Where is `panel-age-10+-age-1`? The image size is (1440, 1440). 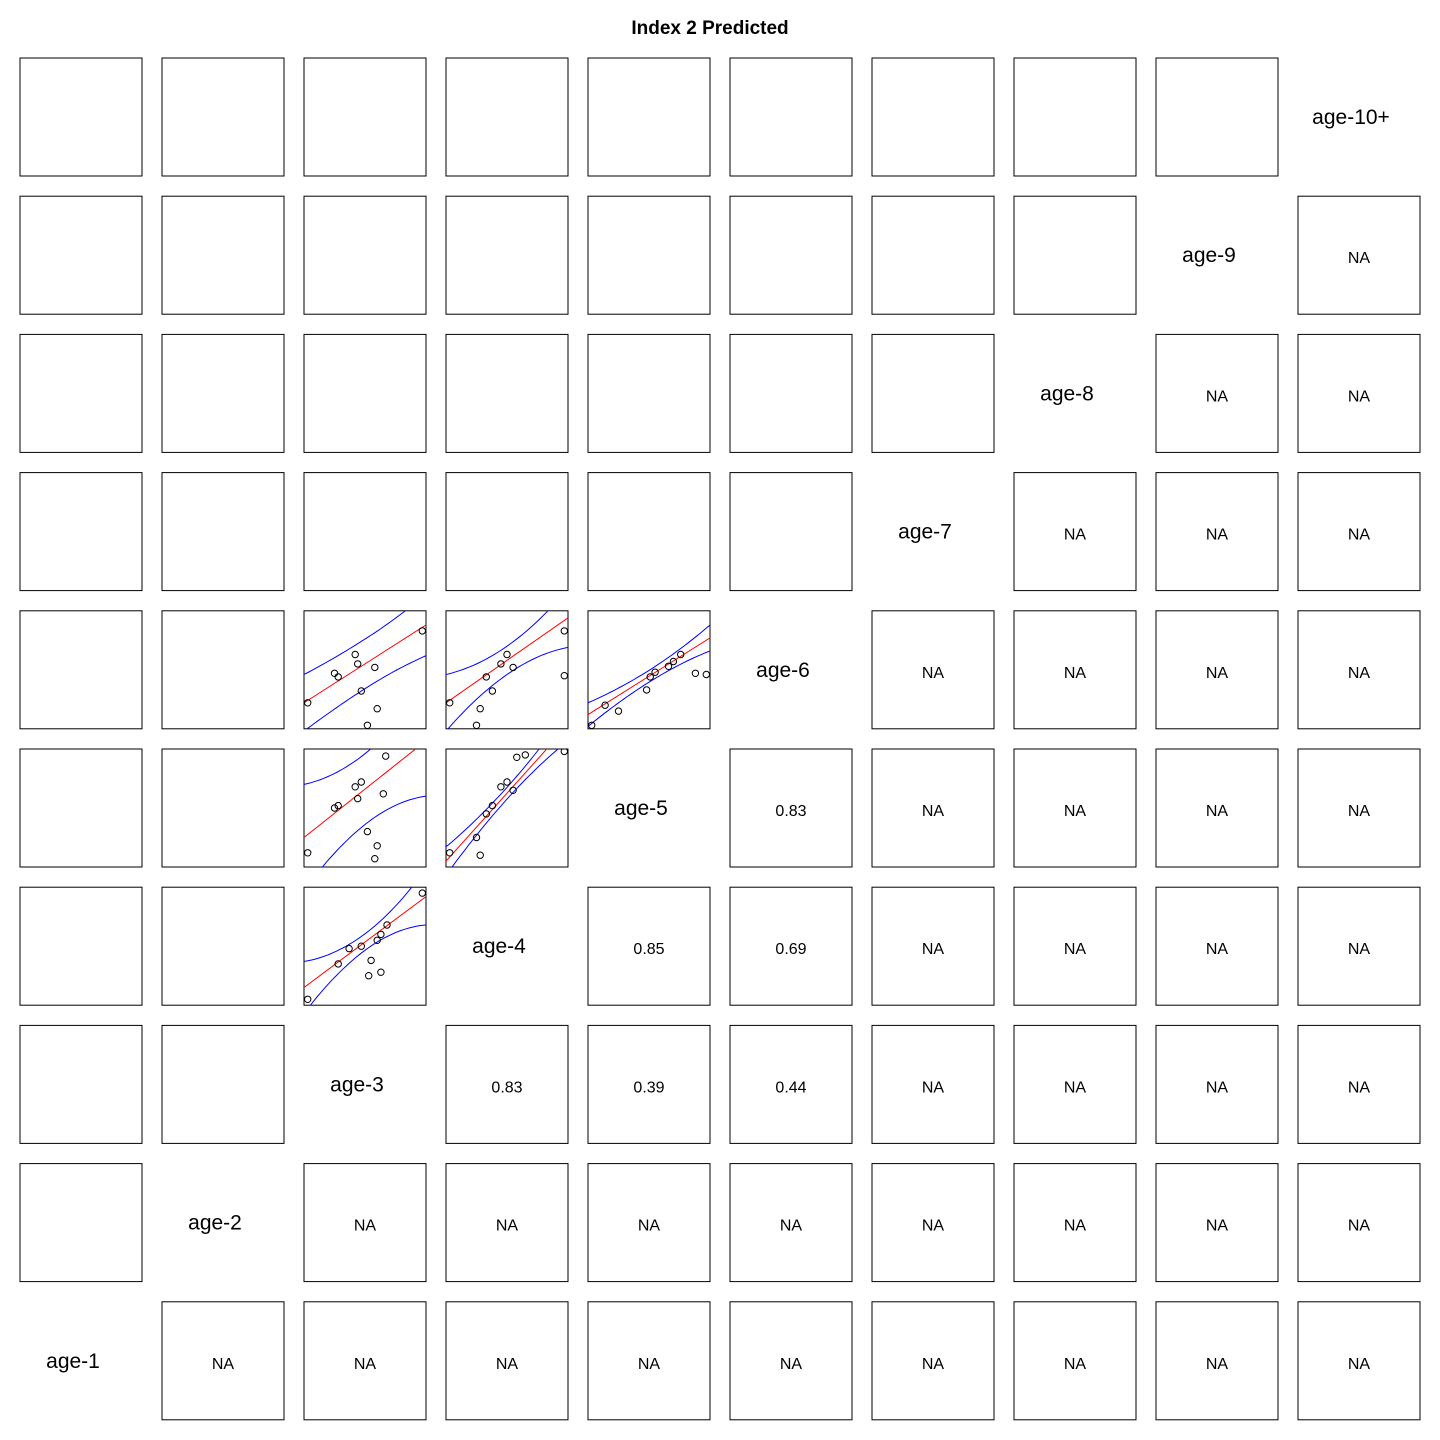 panel-age-10+-age-1 is located at coordinates (81, 117).